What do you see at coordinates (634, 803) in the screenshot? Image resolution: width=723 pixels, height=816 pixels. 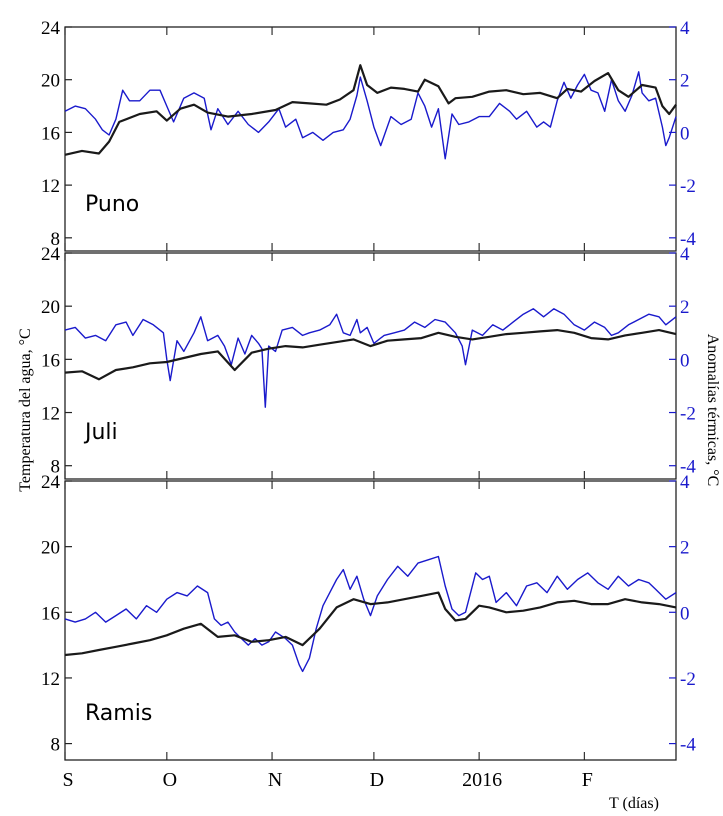 I see `x-axis-title: T (días)` at bounding box center [634, 803].